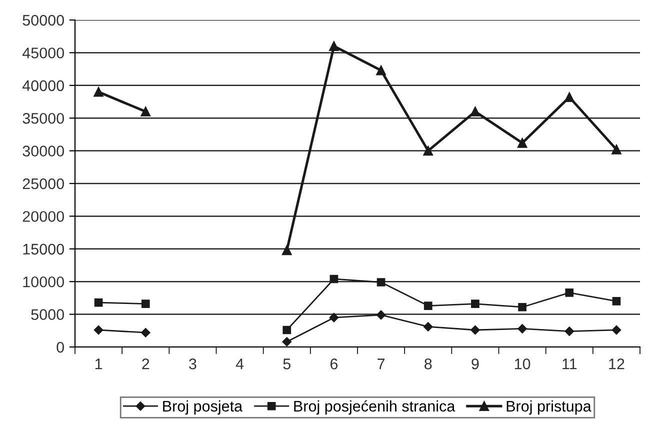 This screenshot has width=649, height=424. I want to click on x-tick-label: 11, so click(569, 364).